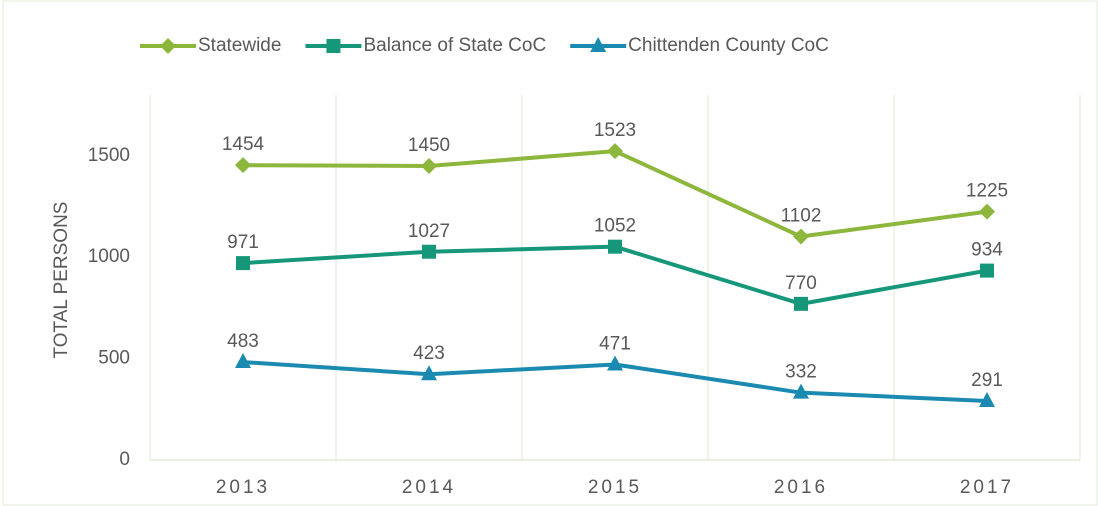 This screenshot has width=1098, height=506. I want to click on x-tick-label: 2015, so click(615, 487).